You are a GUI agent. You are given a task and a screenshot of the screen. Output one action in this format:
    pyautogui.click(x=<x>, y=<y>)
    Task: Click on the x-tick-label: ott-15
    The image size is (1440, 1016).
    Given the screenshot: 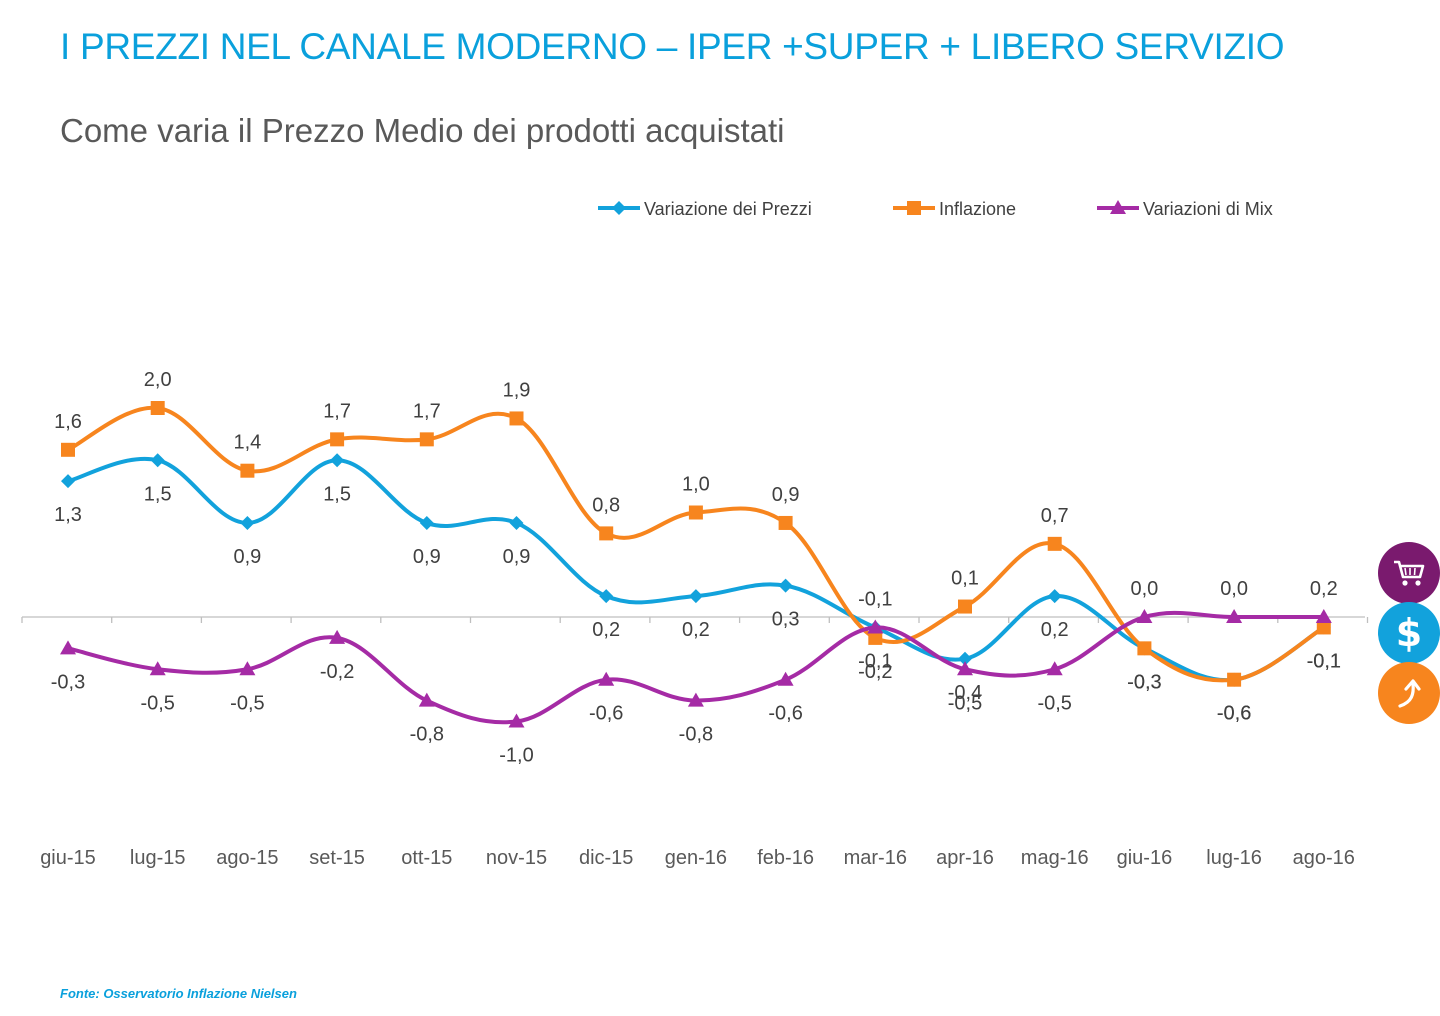 What is the action you would take?
    pyautogui.click(x=426, y=858)
    